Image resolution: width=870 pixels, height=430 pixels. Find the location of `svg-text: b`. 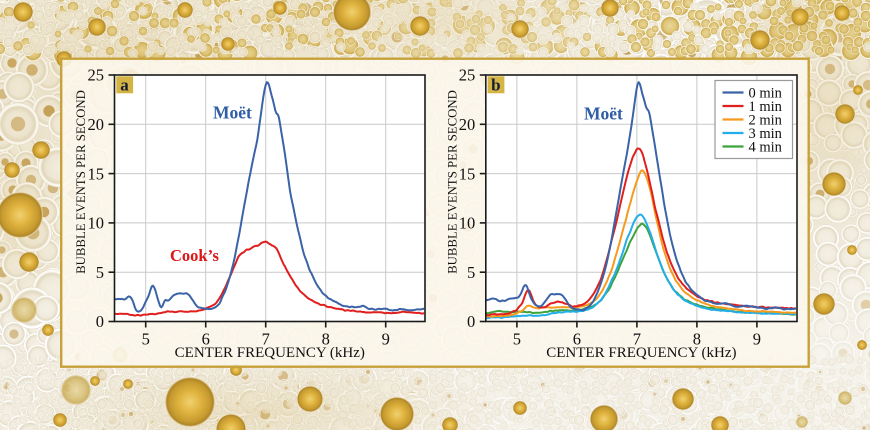

svg-text: b is located at coordinates (495, 85).